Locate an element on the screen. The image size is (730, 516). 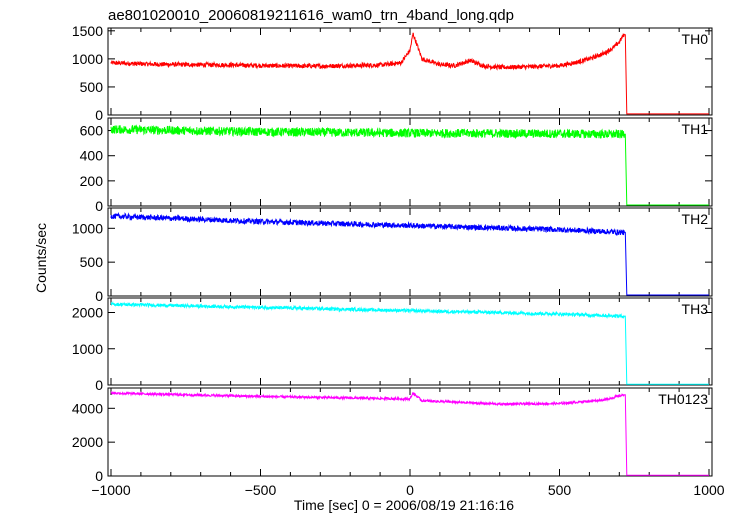
y-tick-label: 4000 is located at coordinates (87, 408).